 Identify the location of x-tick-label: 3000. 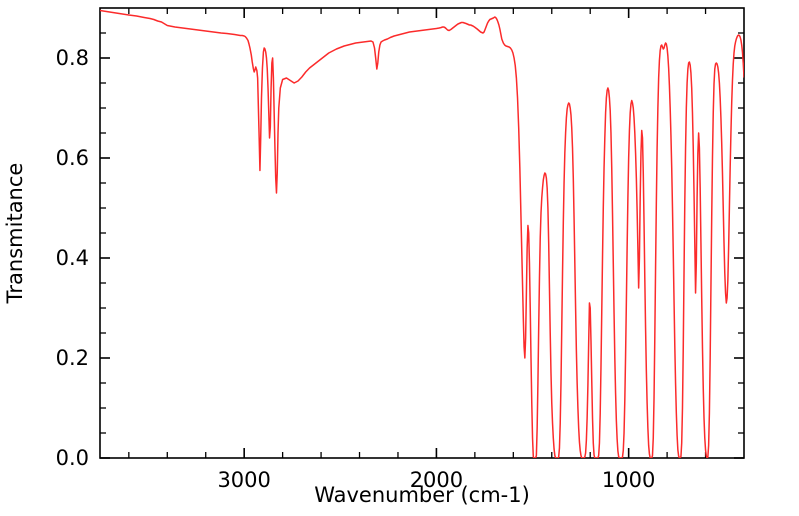
(243, 480).